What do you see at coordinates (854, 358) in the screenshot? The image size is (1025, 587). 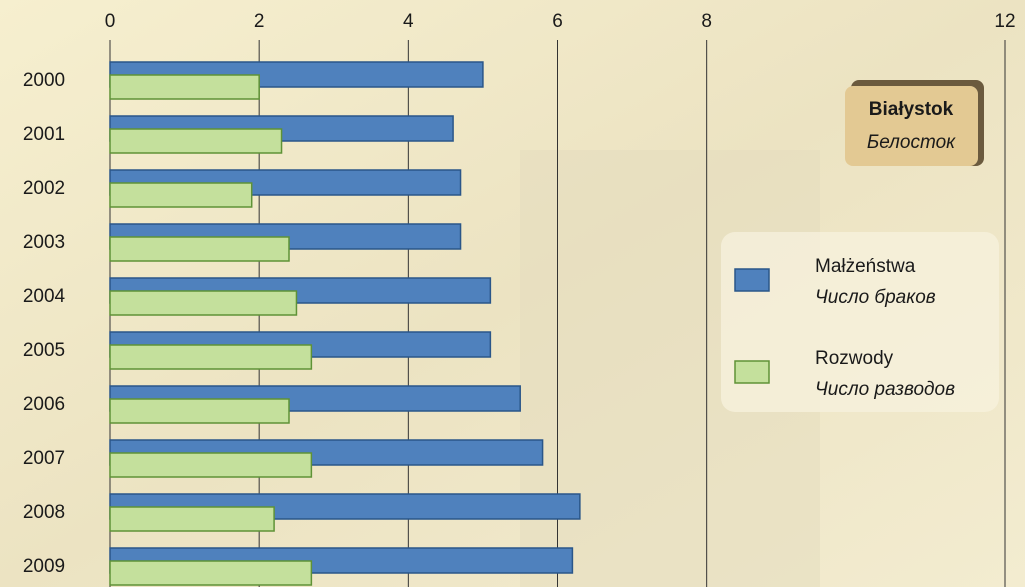 I see `legend-label: Rozwody` at bounding box center [854, 358].